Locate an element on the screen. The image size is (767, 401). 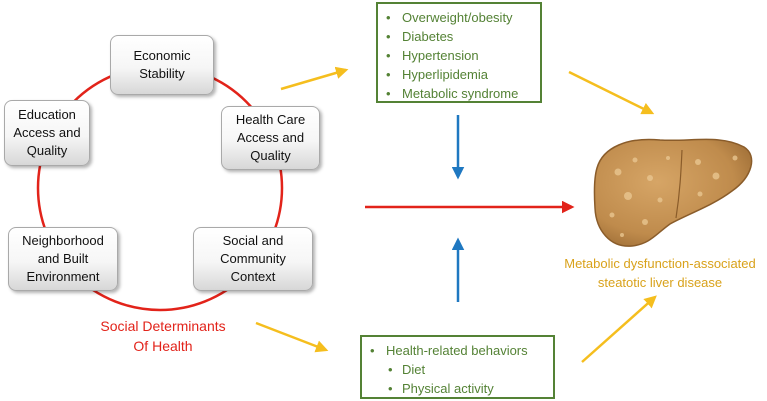
social-community-context-box: Social and Community Context is located at coordinates (253, 259).